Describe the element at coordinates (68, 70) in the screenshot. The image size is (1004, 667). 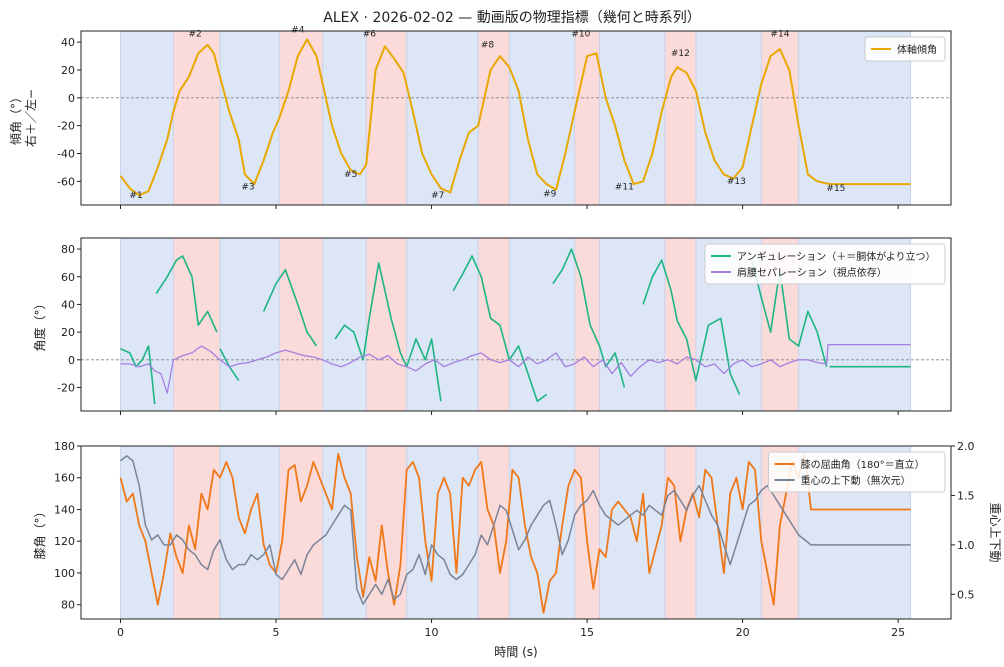
I see `y-tick-label: 20` at that location.